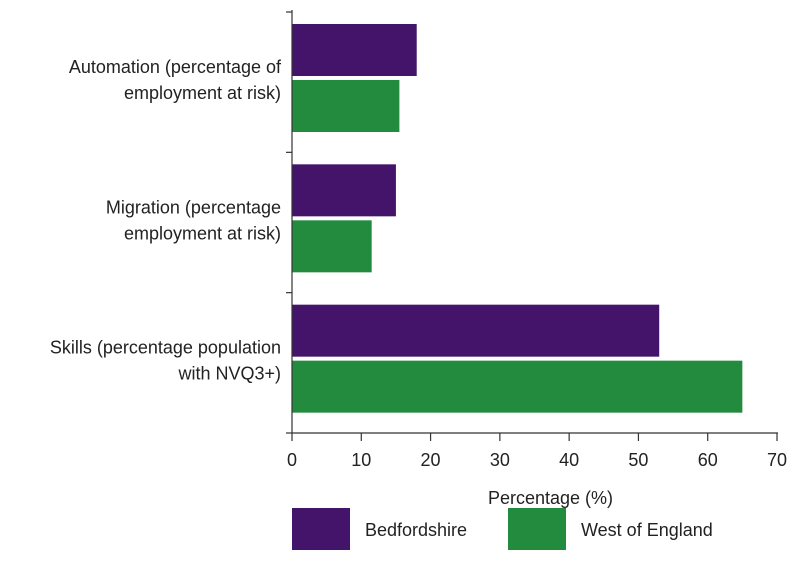  Describe the element at coordinates (175, 67) in the screenshot. I see `category-label: Automation (percentage of` at that location.